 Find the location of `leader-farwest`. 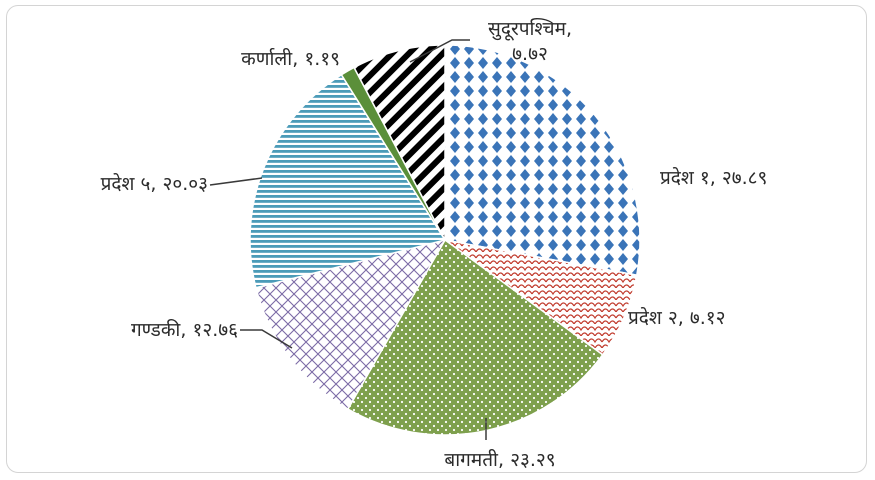

leader-farwest is located at coordinates (439, 51).